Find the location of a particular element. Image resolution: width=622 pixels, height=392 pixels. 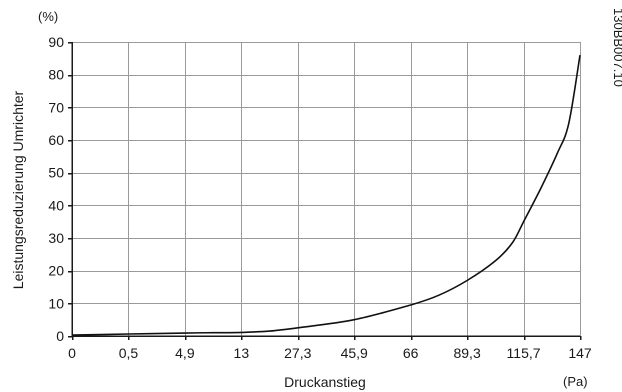

y-tick-label: 20 is located at coordinates (56, 271).